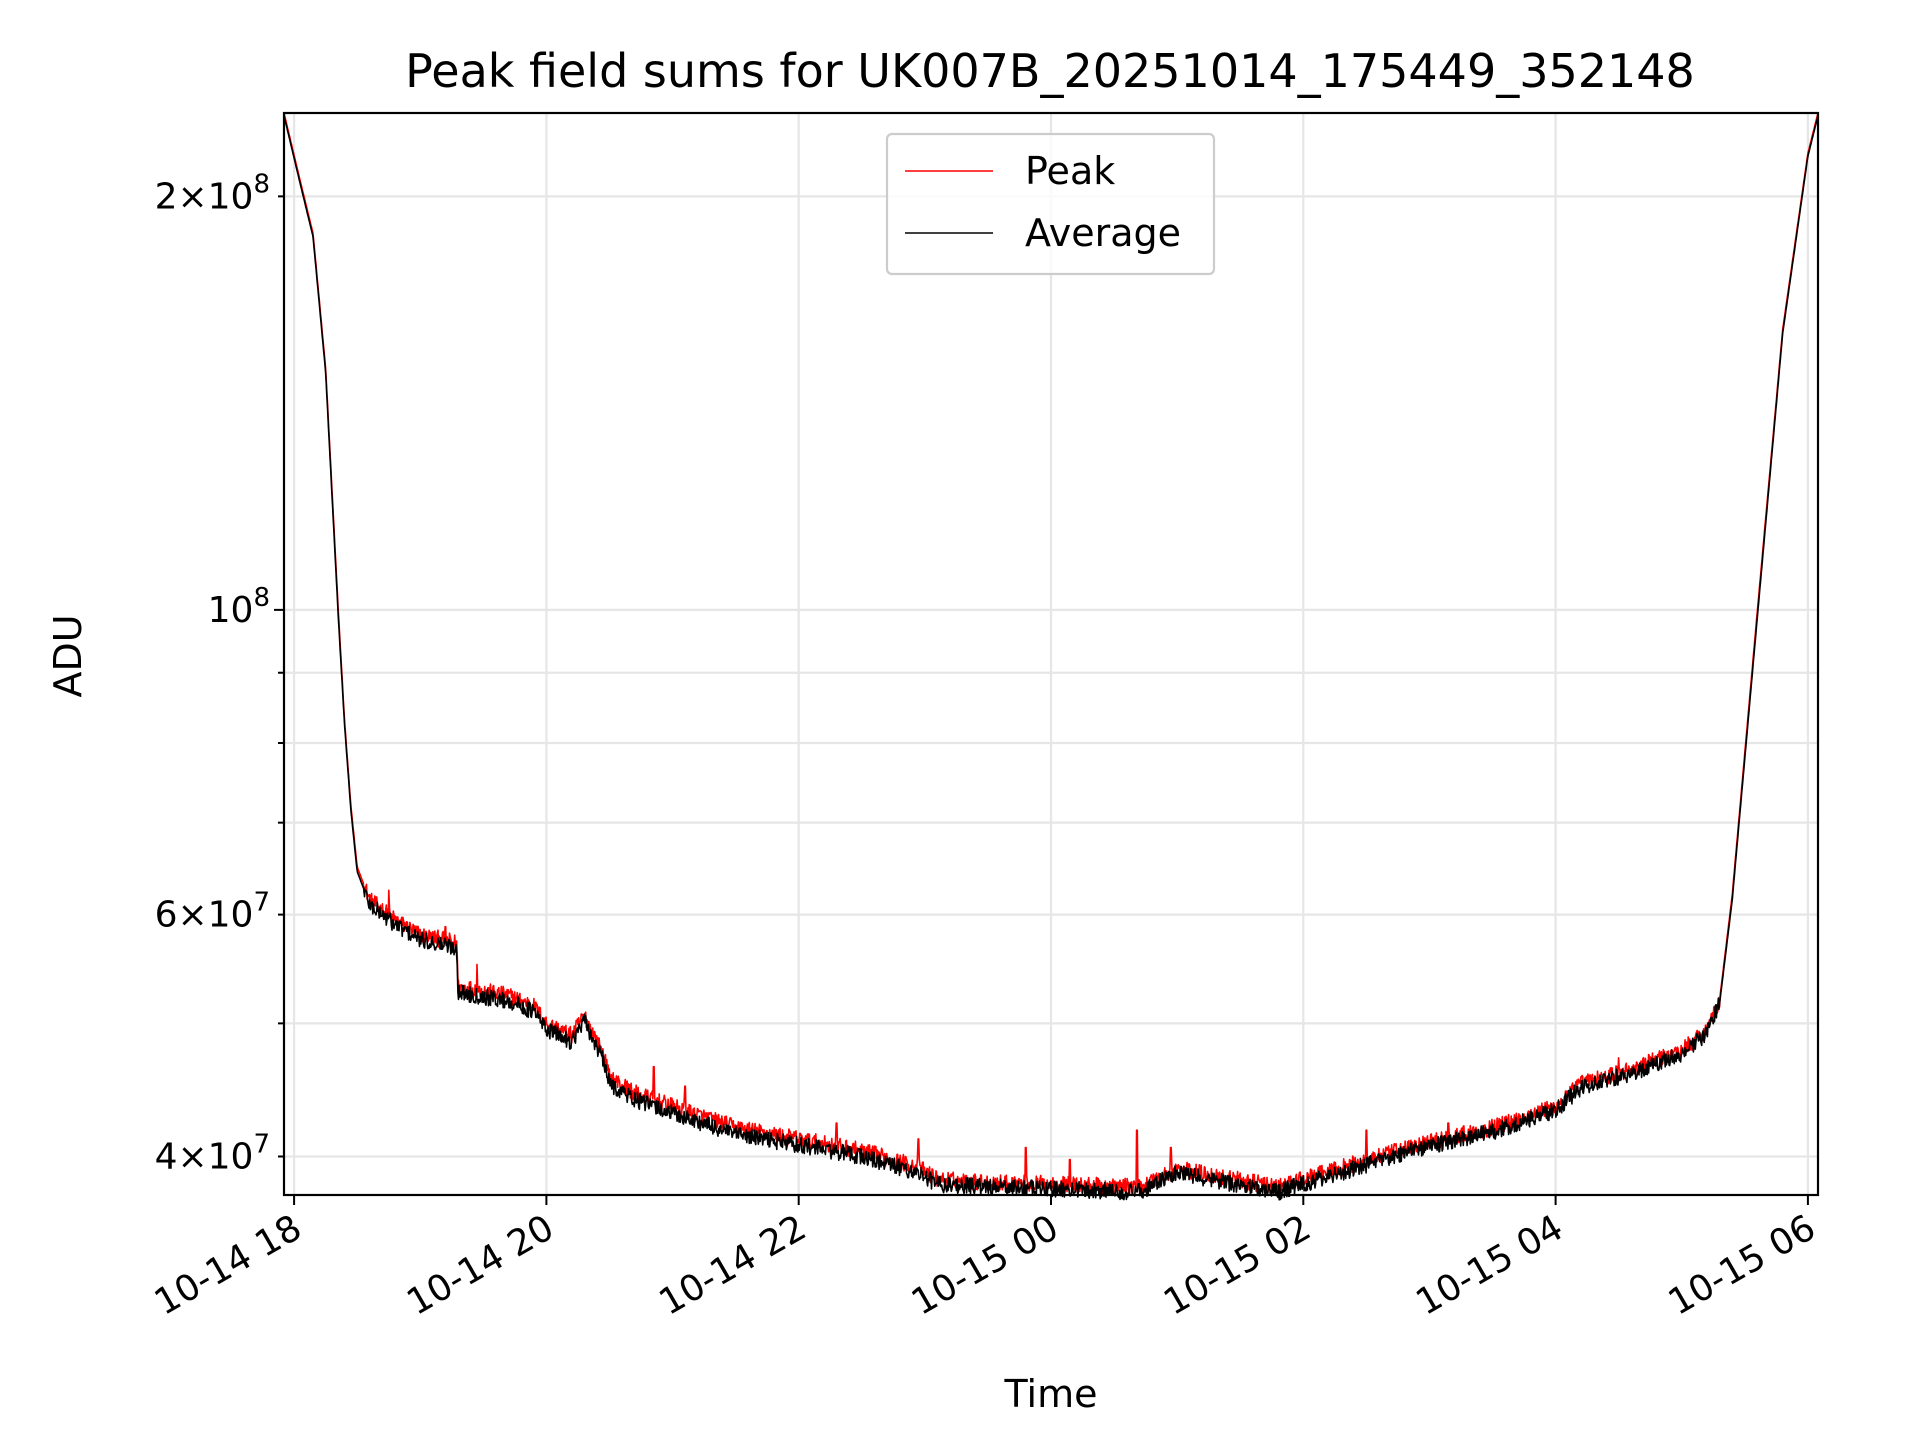 This screenshot has height=1440, width=1920. I want to click on y-tick-label: 108, so click(239, 607).